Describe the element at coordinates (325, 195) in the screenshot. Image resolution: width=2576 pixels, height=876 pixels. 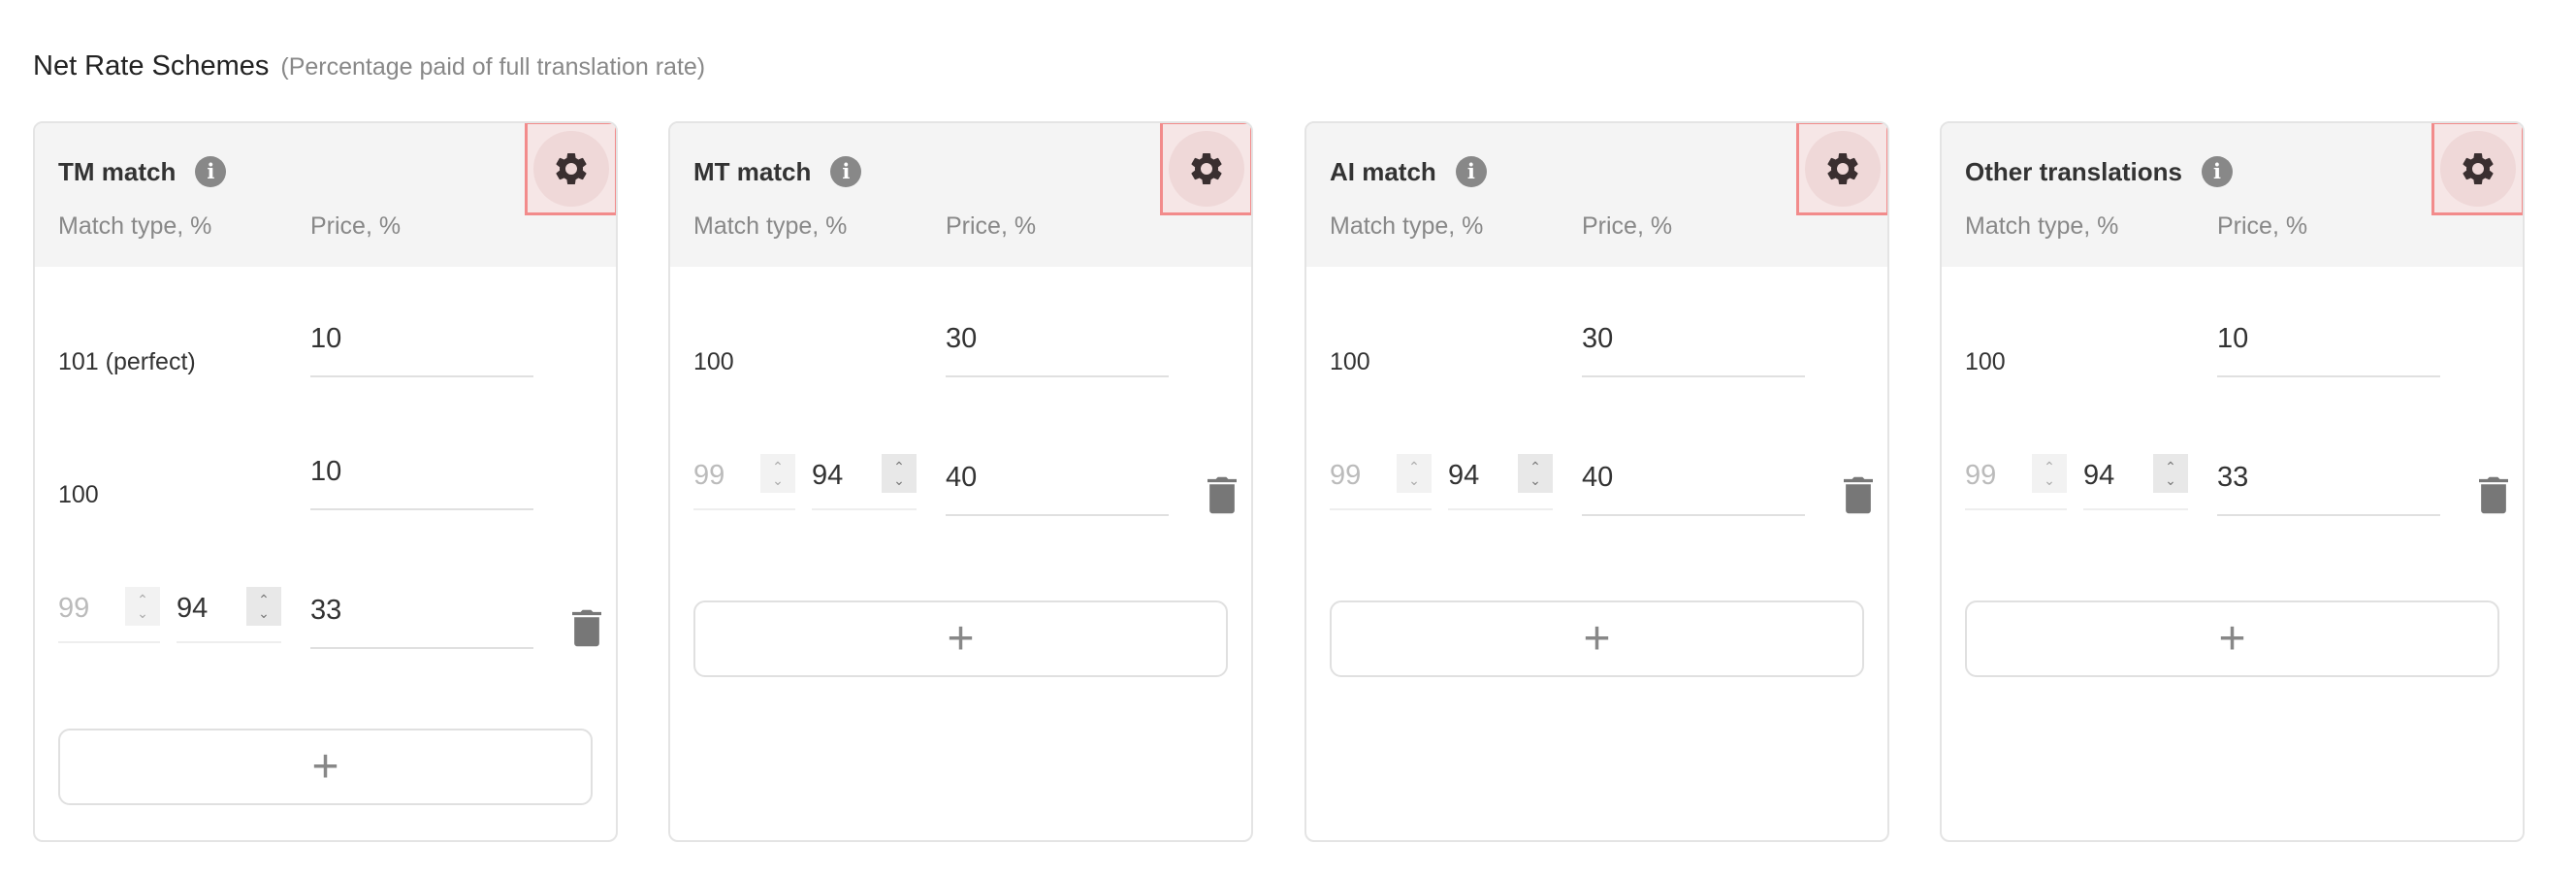
I see `card-header: TM match i Match type, % Price, %` at that location.